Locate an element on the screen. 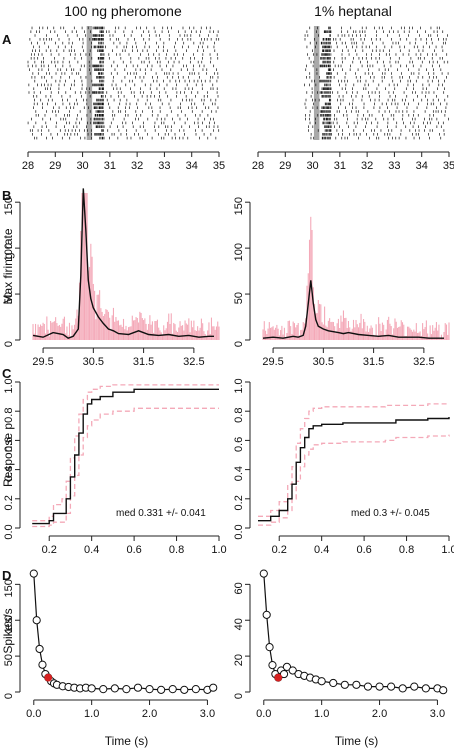 Image resolution: width=454 pixels, height=756 pixels. decay-1-x-tick-label: 1.0 is located at coordinates (321, 714).